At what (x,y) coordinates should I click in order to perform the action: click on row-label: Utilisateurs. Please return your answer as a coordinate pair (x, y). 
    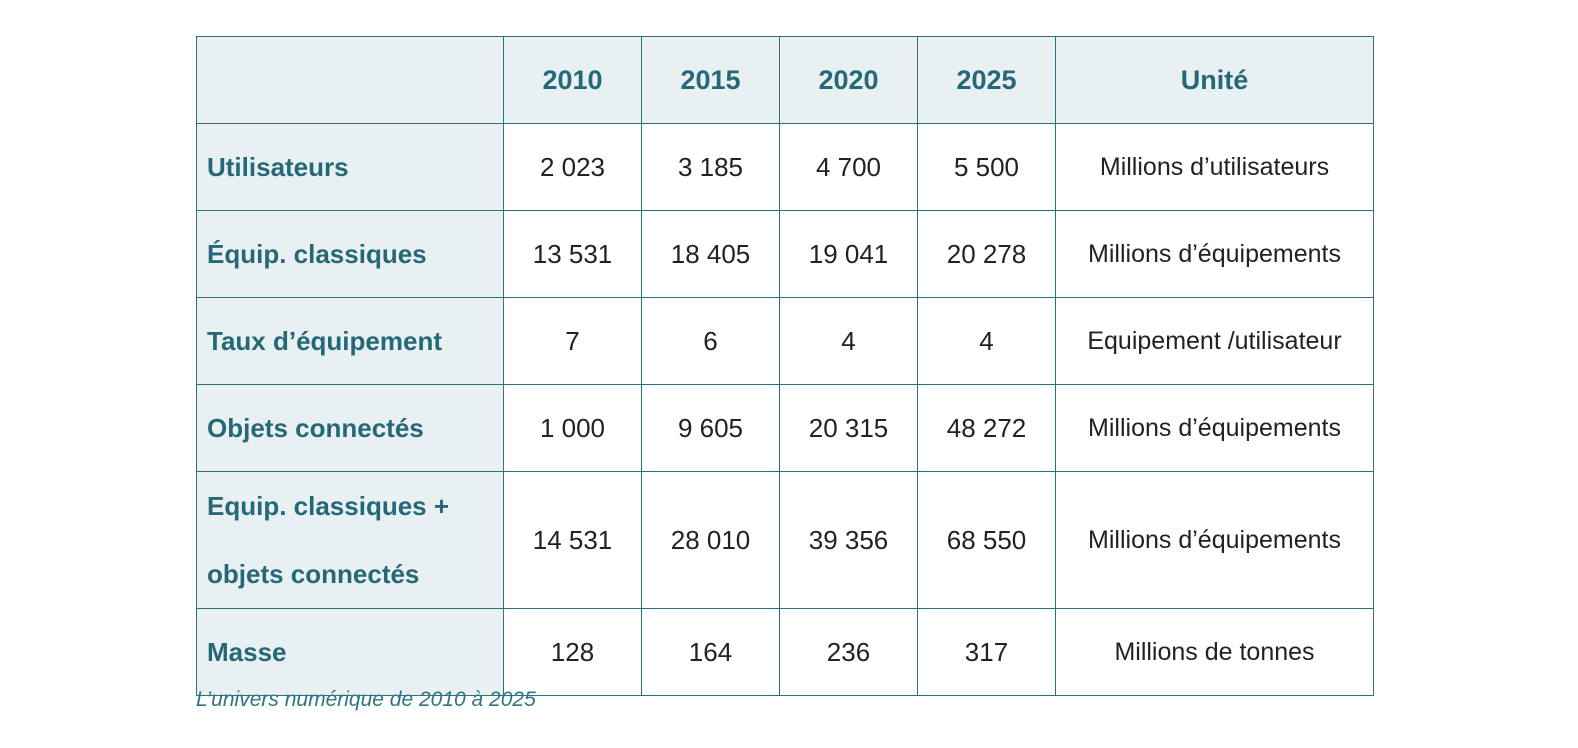
    Looking at the image, I should click on (350, 167).